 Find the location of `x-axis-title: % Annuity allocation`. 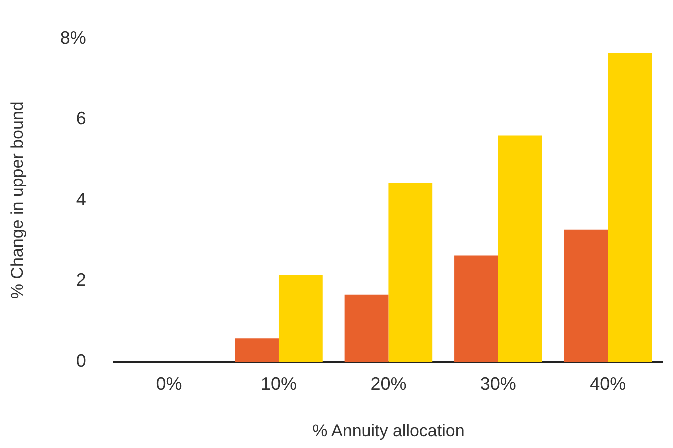

x-axis-title: % Annuity allocation is located at coordinates (388, 430).